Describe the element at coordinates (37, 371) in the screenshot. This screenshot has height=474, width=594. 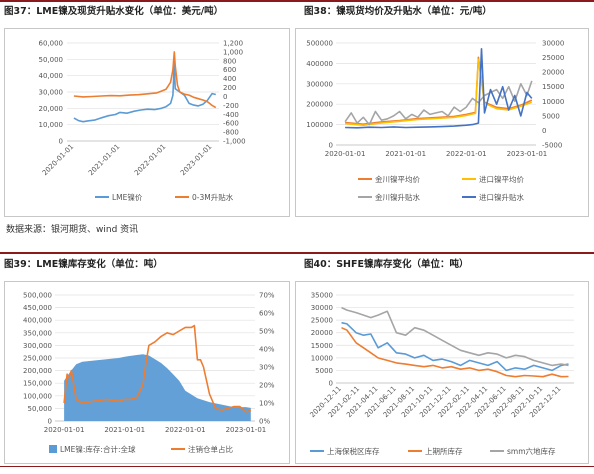
I see `y-left-tick-label: 200,000` at that location.